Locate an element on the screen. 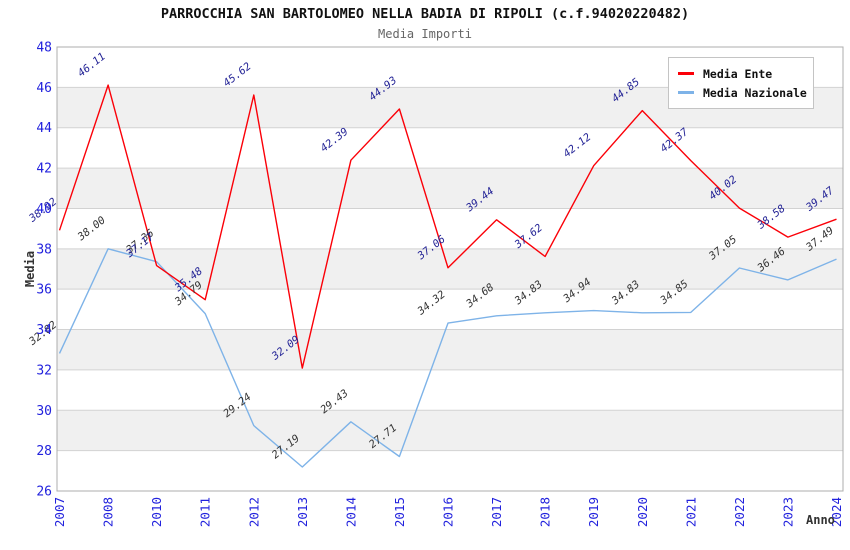  x-tick-label: 2010 is located at coordinates (156, 512).